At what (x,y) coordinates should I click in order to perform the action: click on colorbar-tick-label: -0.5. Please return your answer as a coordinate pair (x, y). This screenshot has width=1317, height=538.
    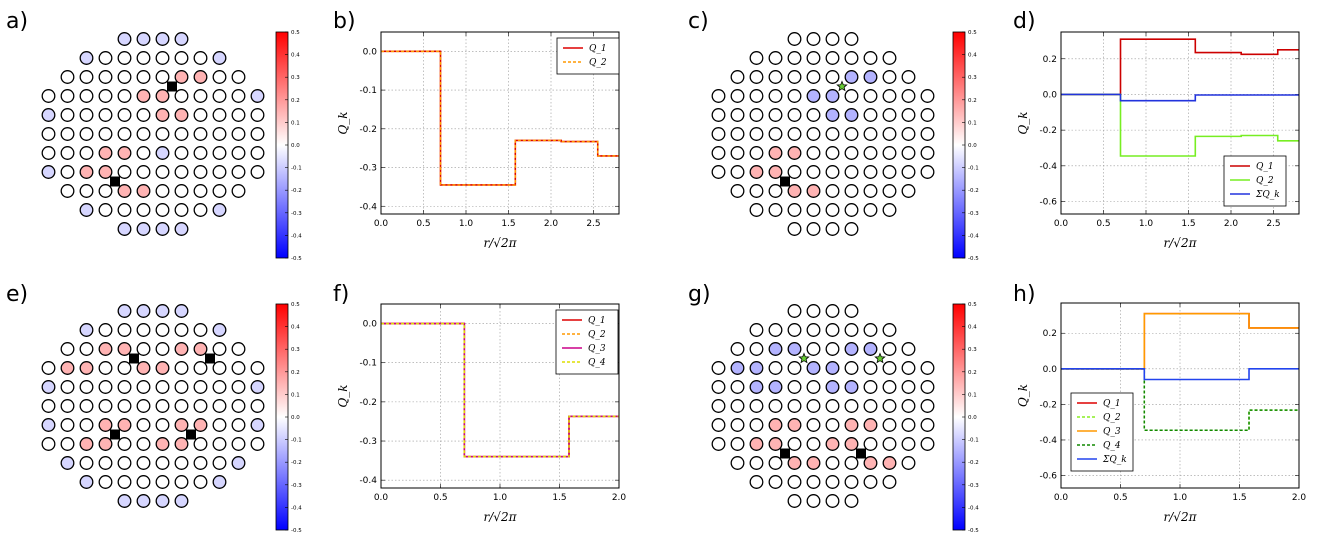
    Looking at the image, I should click on (973, 530).